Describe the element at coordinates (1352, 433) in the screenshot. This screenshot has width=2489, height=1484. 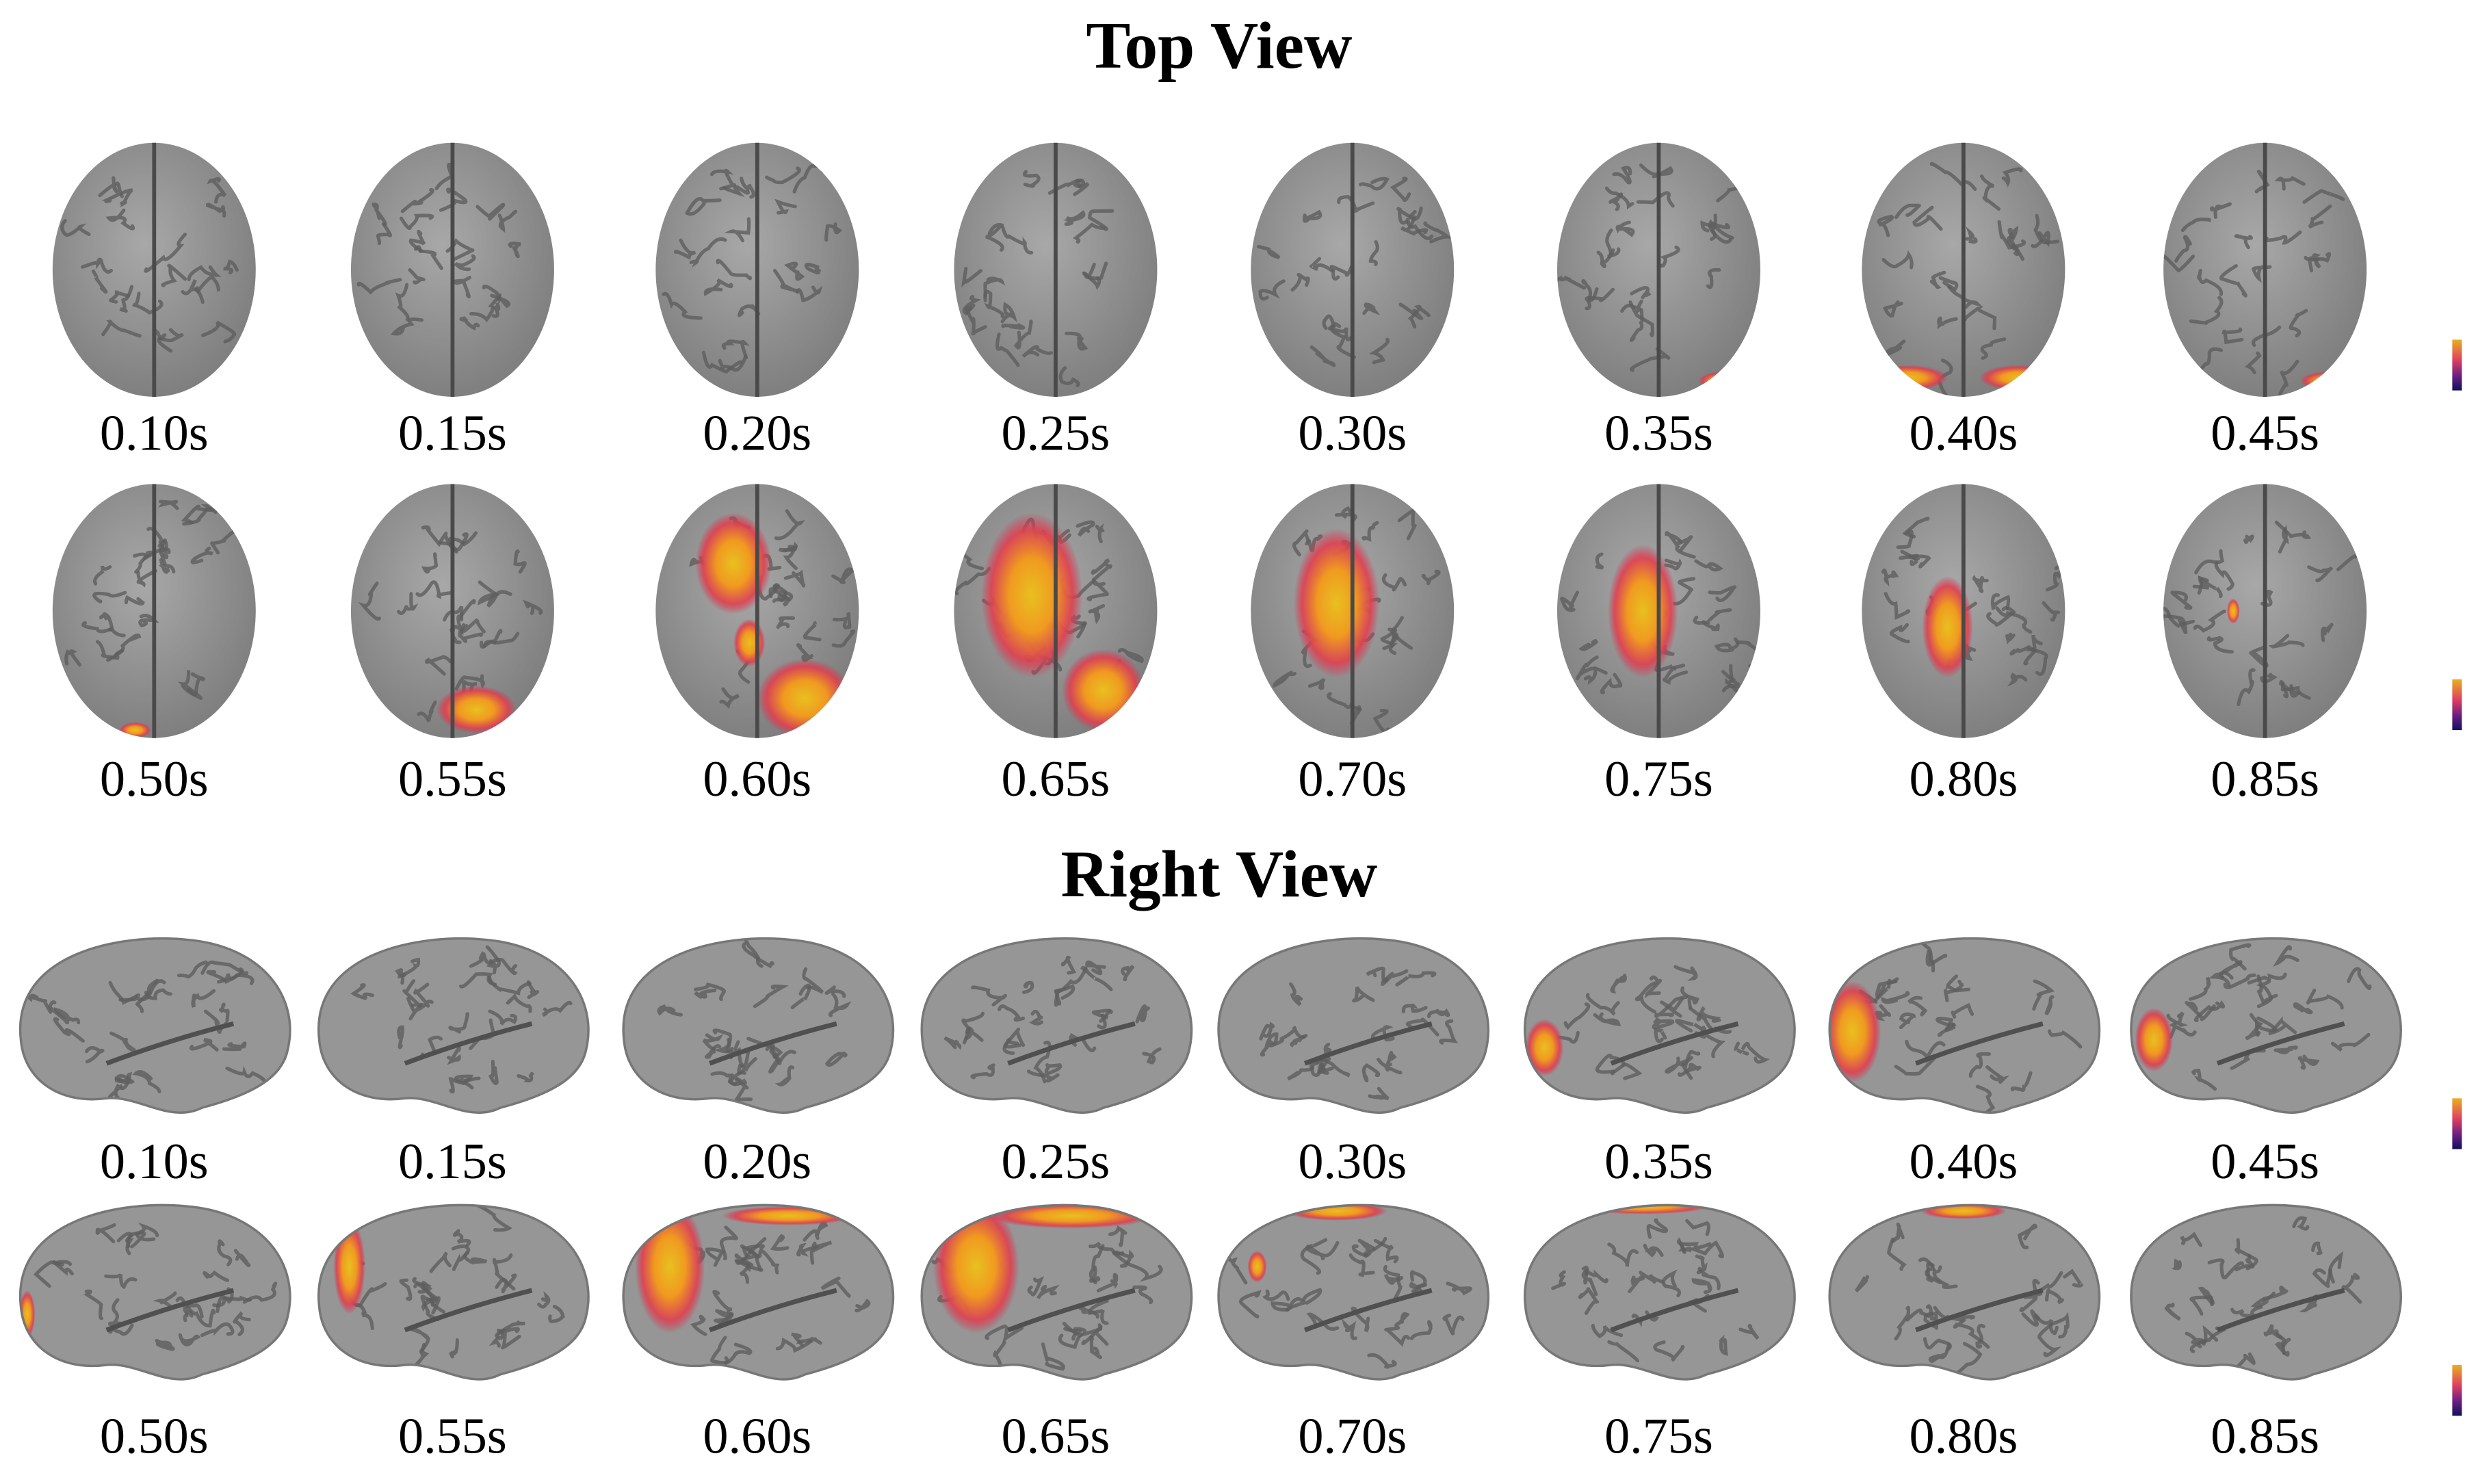
I see `time-label: 0.30s` at that location.